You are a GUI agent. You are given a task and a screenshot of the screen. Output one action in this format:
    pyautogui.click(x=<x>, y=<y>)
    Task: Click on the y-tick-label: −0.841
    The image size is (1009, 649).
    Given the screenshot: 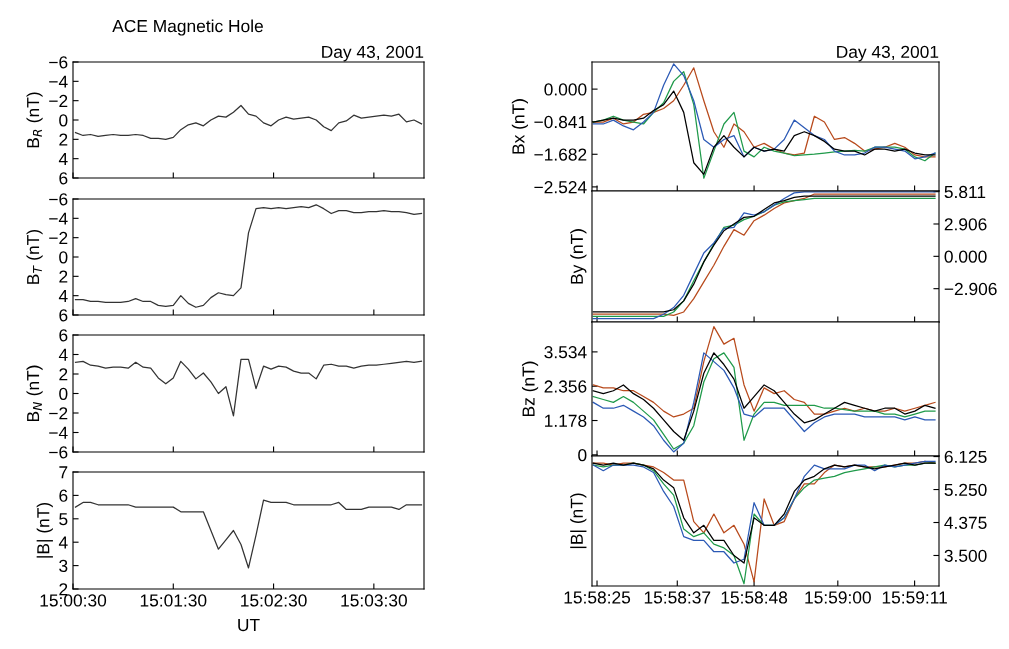 What is the action you would take?
    pyautogui.click(x=560, y=122)
    